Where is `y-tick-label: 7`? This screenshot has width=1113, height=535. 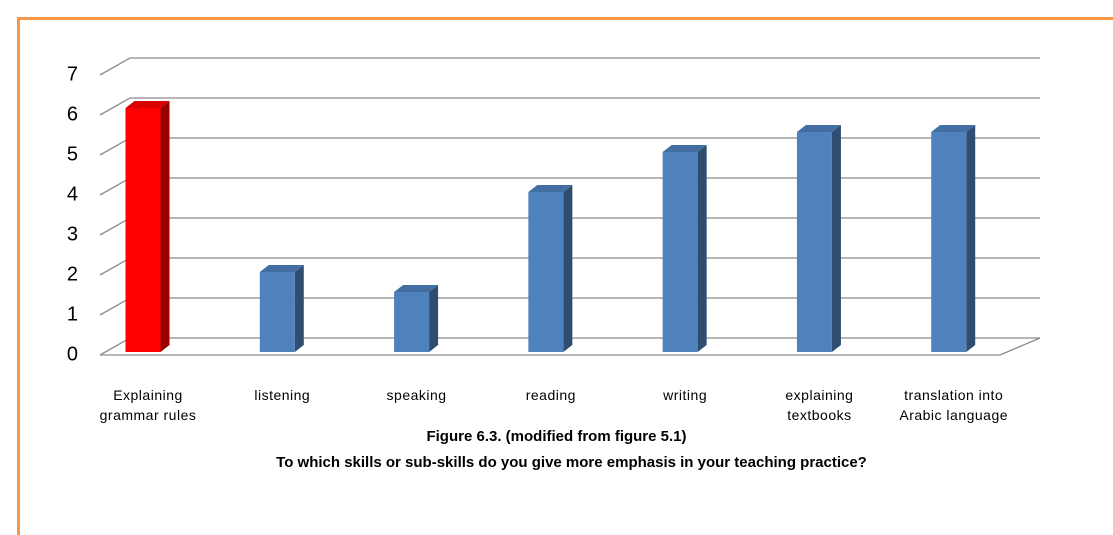
y-tick-label: 7 is located at coordinates (72, 74).